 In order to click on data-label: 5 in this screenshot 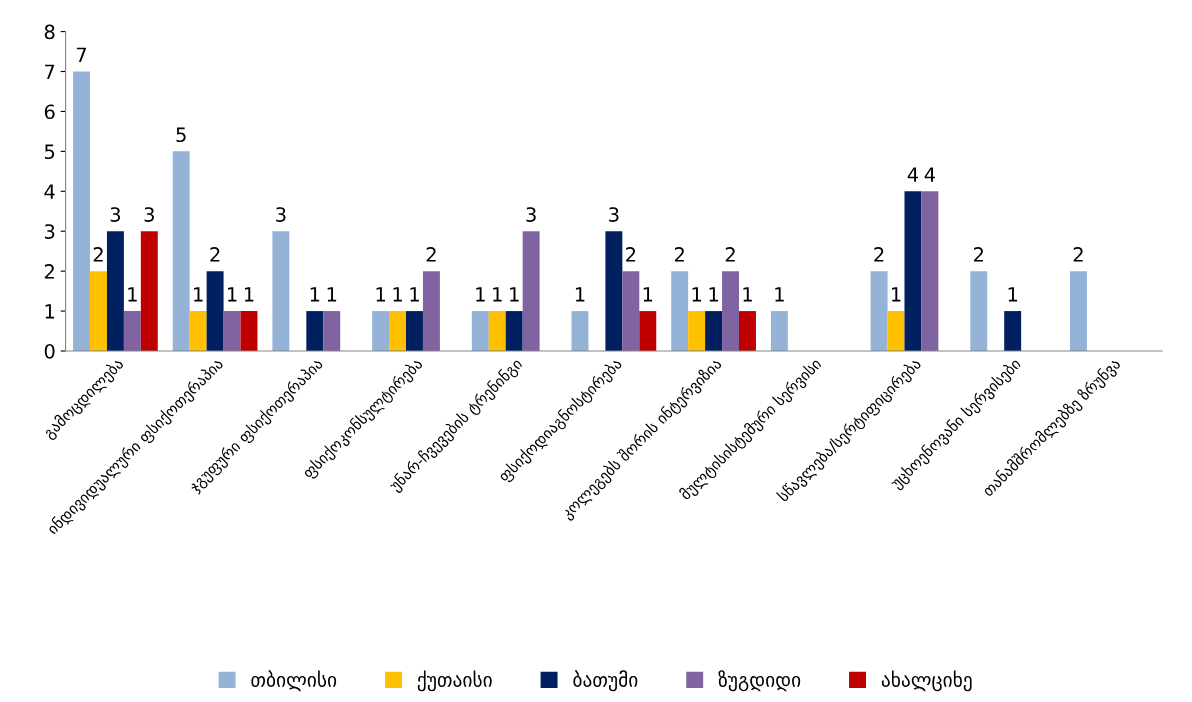, I will do `click(181, 135)`.